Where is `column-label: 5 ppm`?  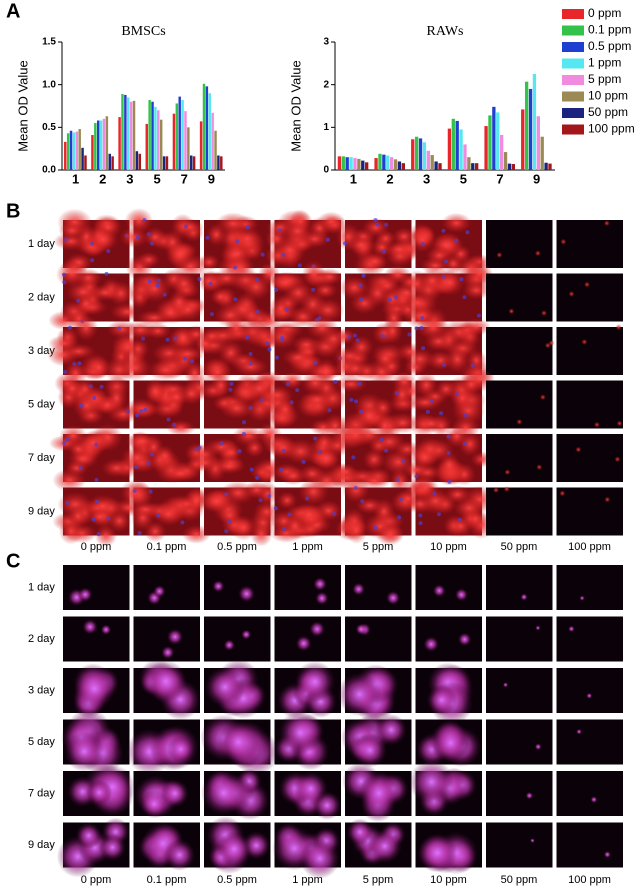
column-label: 5 ppm is located at coordinates (378, 547).